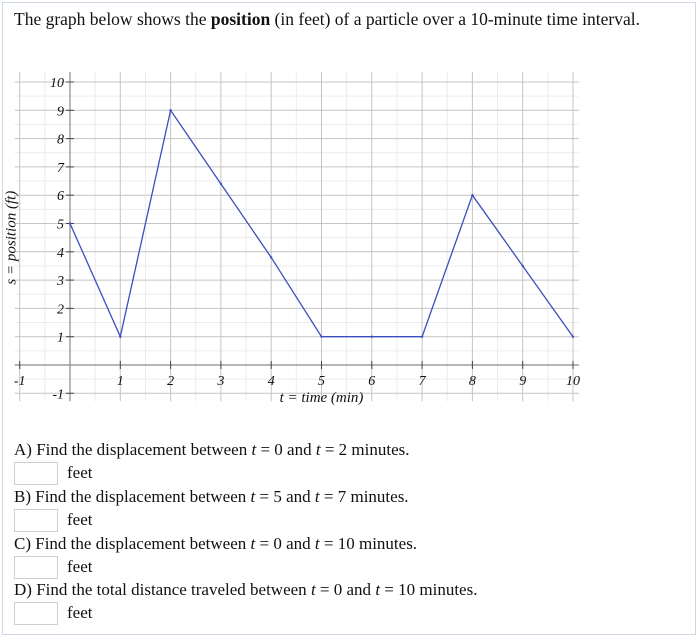 Image resolution: width=700 pixels, height=639 pixels. What do you see at coordinates (318, 449) in the screenshot?
I see `question-a-var2: t` at bounding box center [318, 449].